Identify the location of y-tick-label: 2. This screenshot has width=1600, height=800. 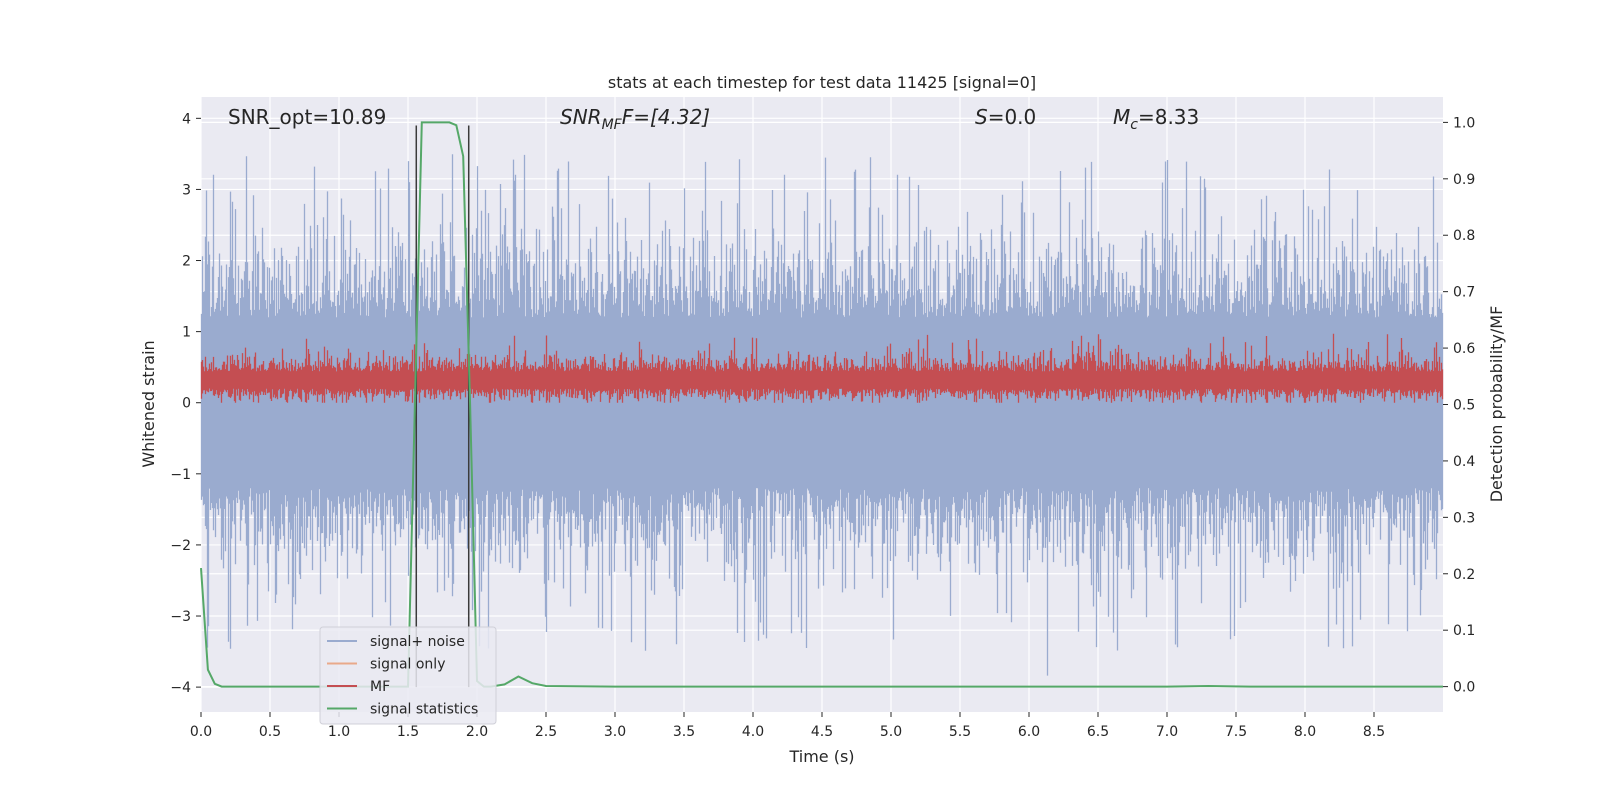
(186, 262).